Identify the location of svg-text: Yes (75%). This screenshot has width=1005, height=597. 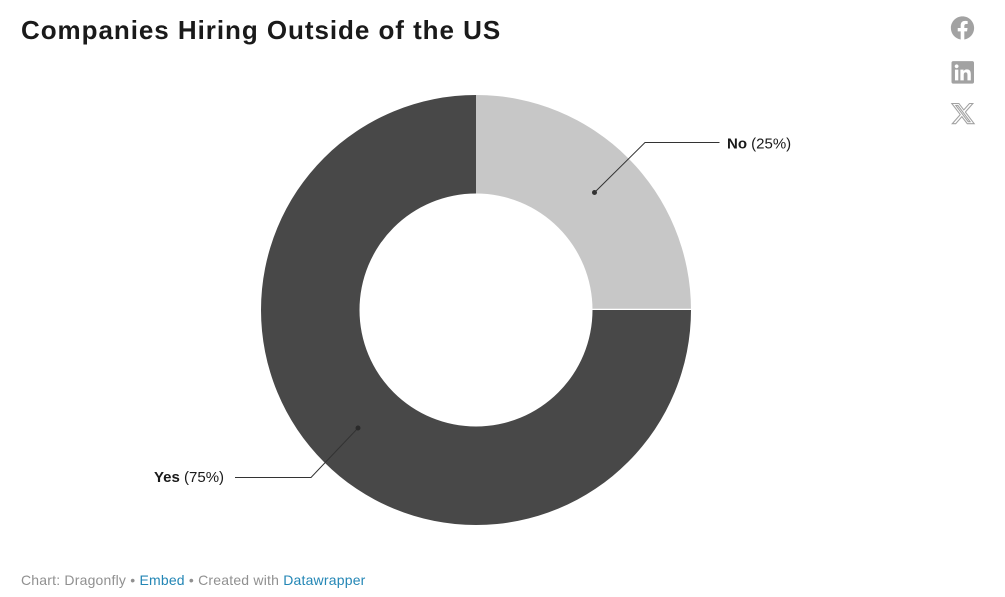
(189, 477).